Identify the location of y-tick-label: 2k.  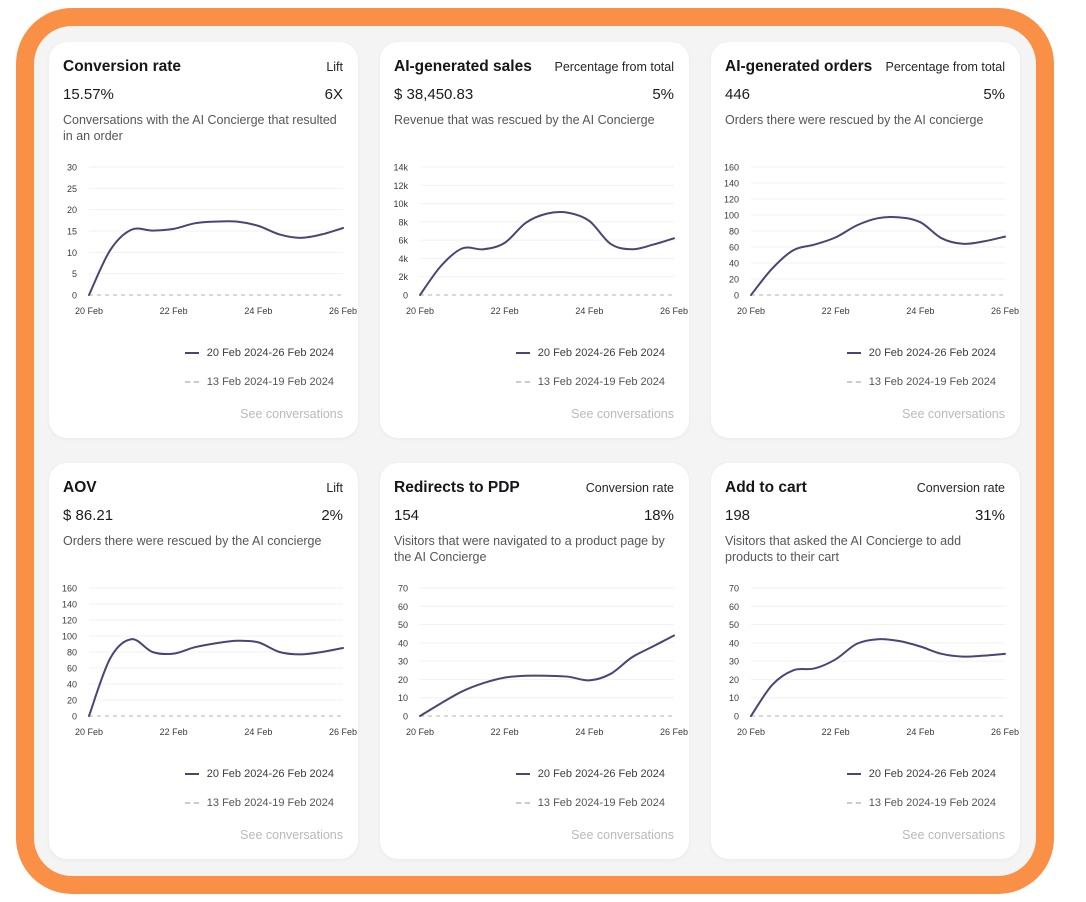
(403, 277).